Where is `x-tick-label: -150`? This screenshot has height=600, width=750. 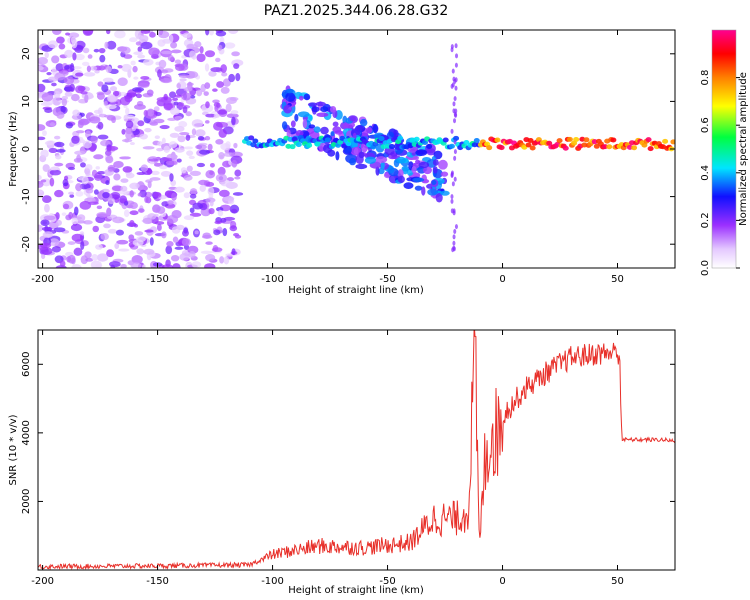
x-tick-label: -150 is located at coordinates (157, 581).